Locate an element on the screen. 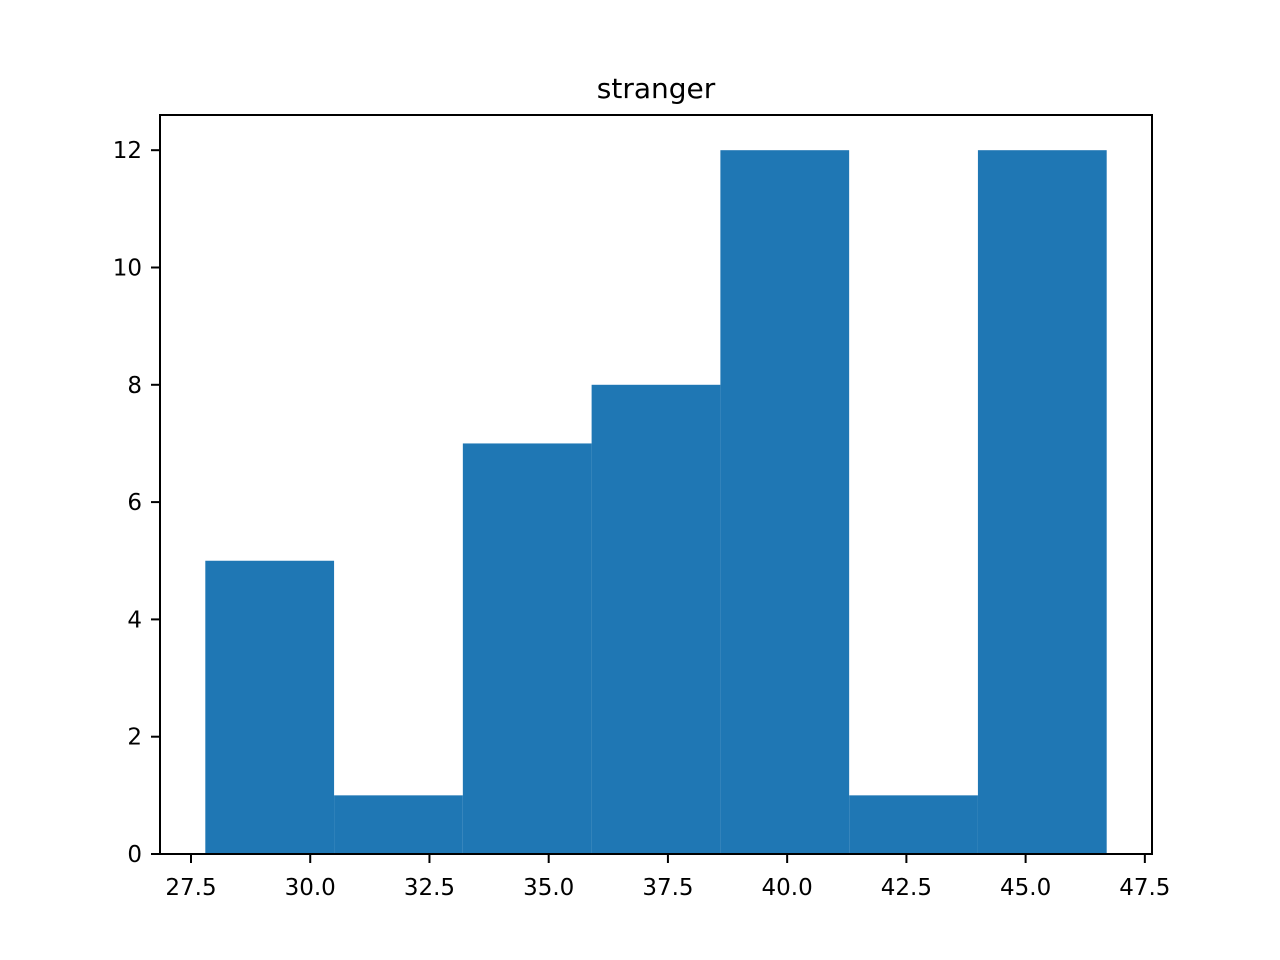 The image size is (1280, 960). x-tick-label: 47.5 is located at coordinates (1144, 888).